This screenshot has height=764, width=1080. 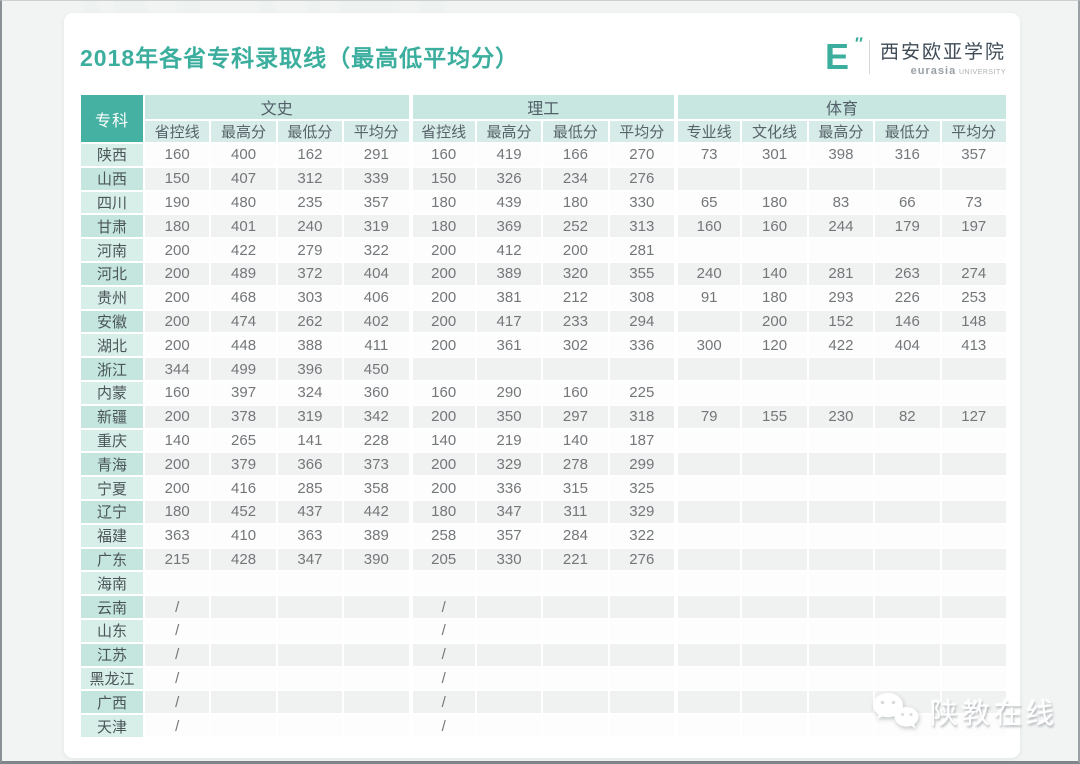 I want to click on score-cell: 499, so click(x=243, y=369).